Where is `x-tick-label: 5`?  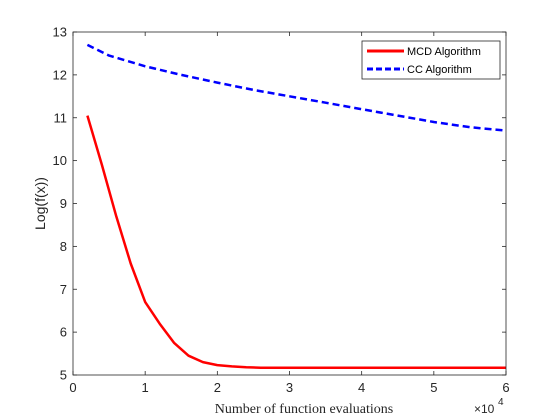 x-tick-label: 5 is located at coordinates (433, 387).